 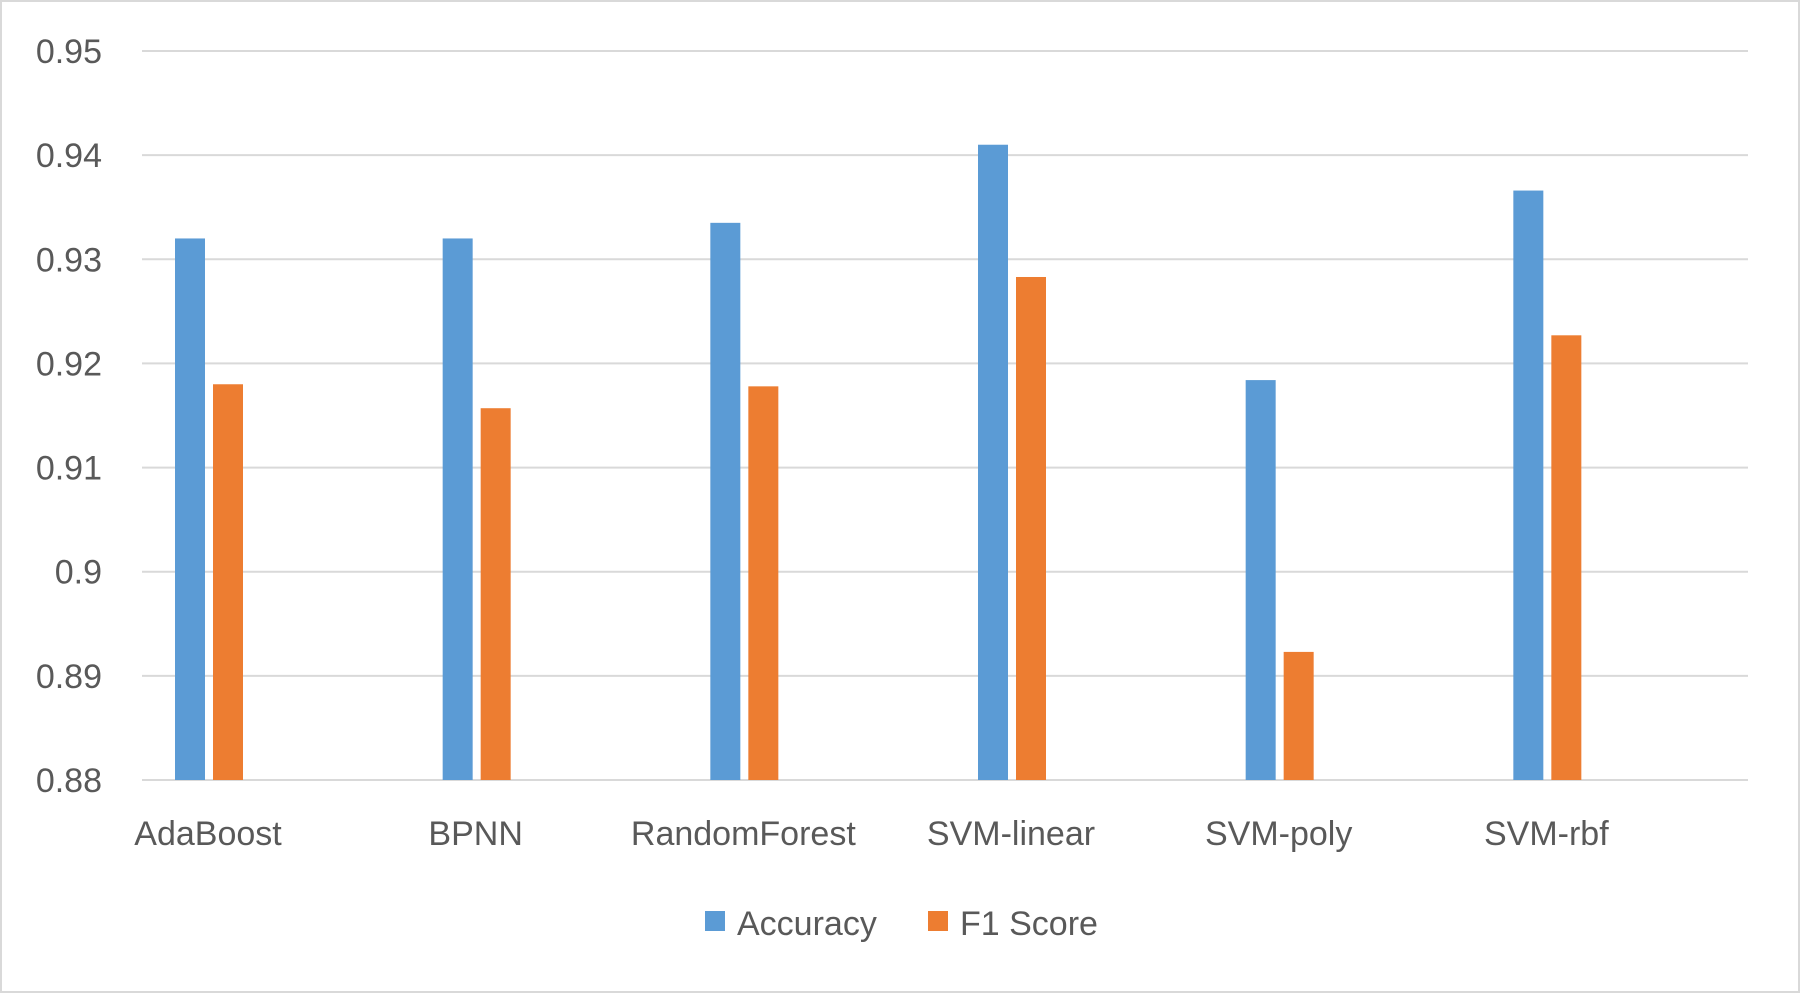 I want to click on y-tick-label: 0.93, so click(x=69, y=260).